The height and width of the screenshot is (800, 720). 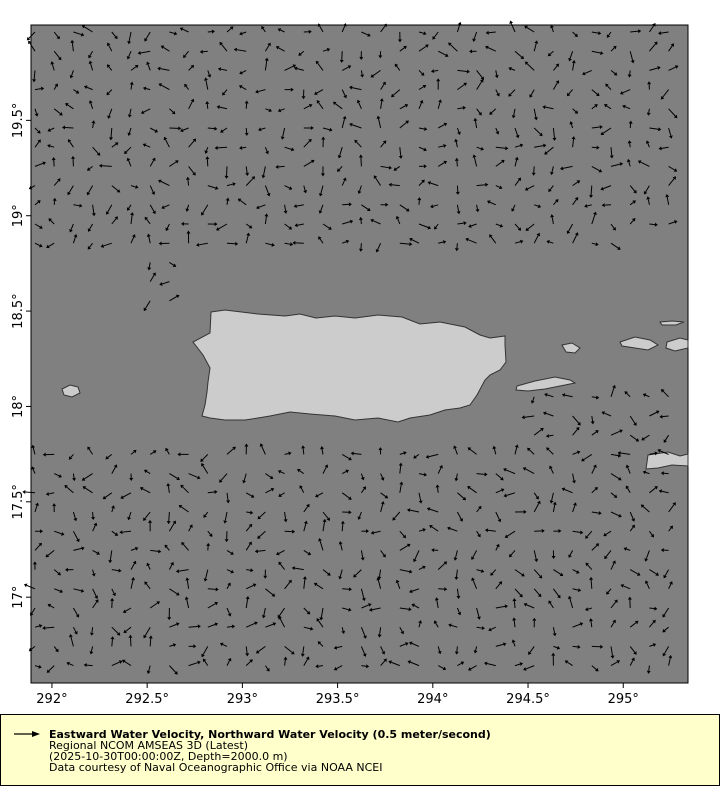 What do you see at coordinates (242, 699) in the screenshot?
I see `x-tick-label: 293°` at bounding box center [242, 699].